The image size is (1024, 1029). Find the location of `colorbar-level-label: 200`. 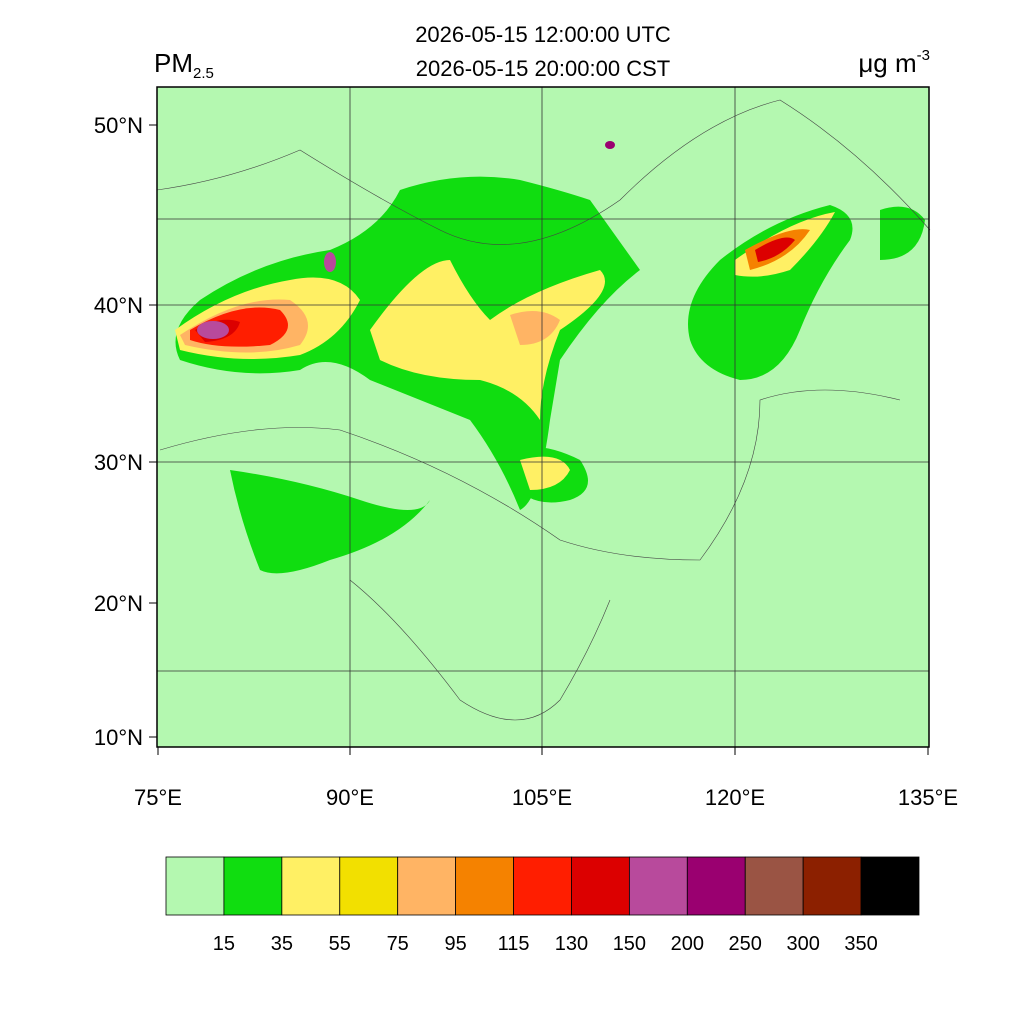

colorbar-level-label: 200 is located at coordinates (687, 944).